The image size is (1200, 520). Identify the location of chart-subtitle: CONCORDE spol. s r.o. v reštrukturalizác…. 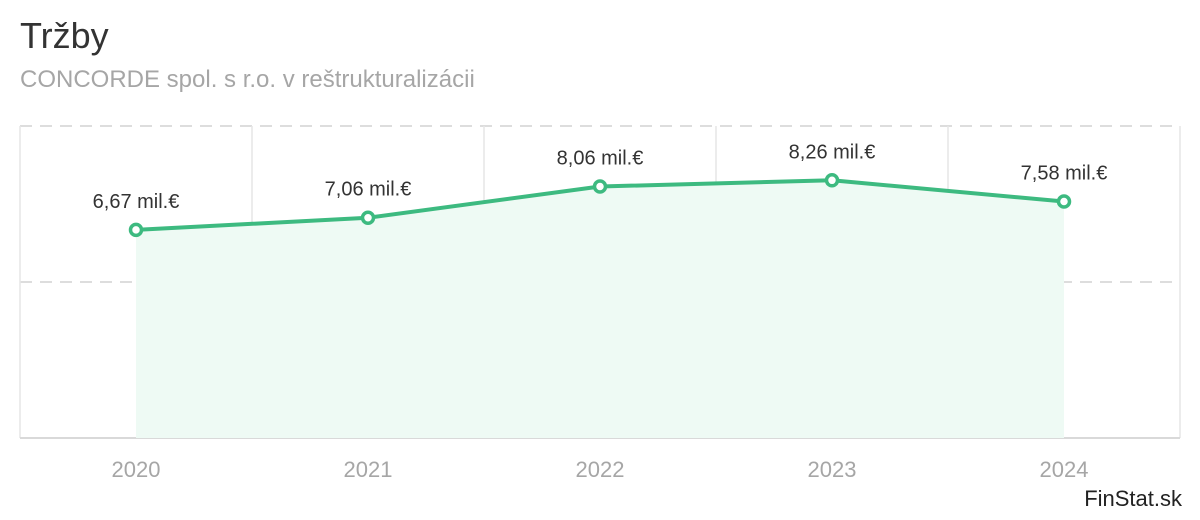
(247, 79).